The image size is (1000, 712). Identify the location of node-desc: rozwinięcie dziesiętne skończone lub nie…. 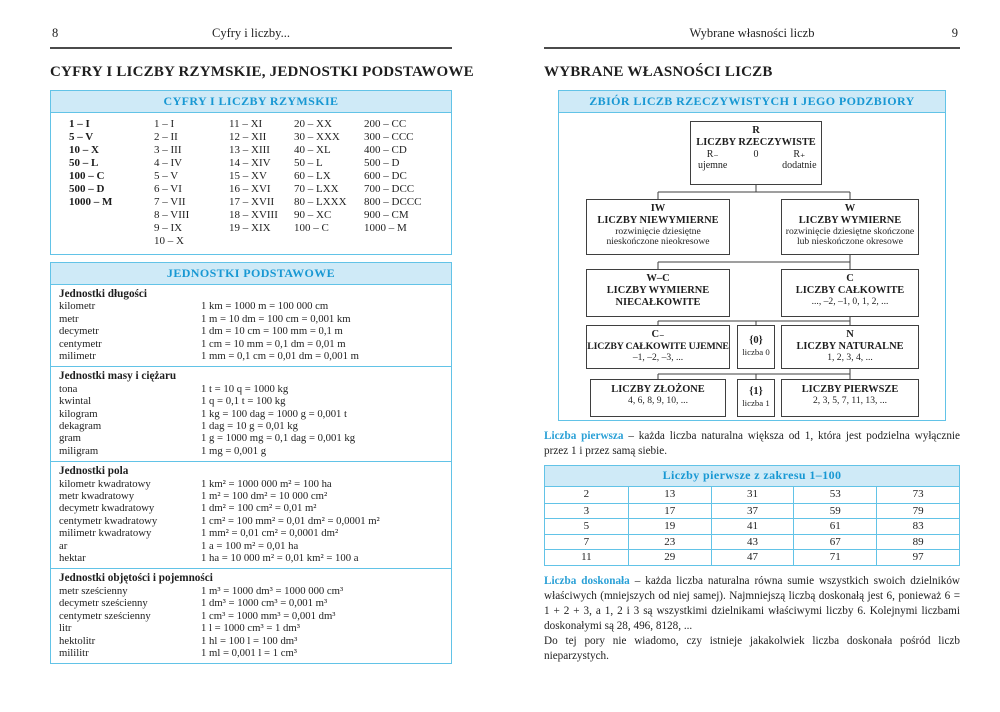
(850, 236).